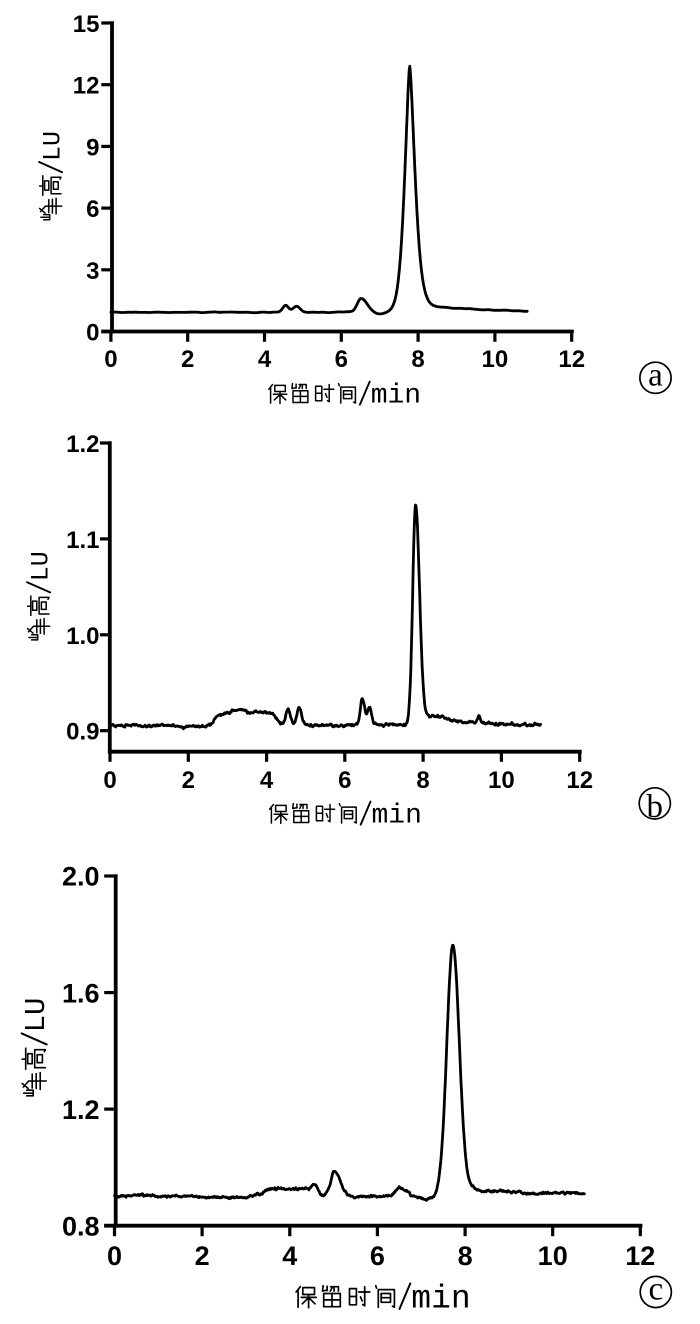  What do you see at coordinates (655, 1289) in the screenshot?
I see `svg-text: c` at bounding box center [655, 1289].